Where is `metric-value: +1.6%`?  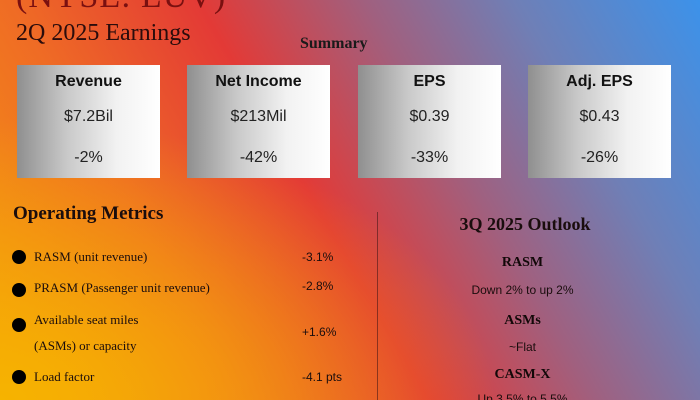 metric-value: +1.6% is located at coordinates (319, 332).